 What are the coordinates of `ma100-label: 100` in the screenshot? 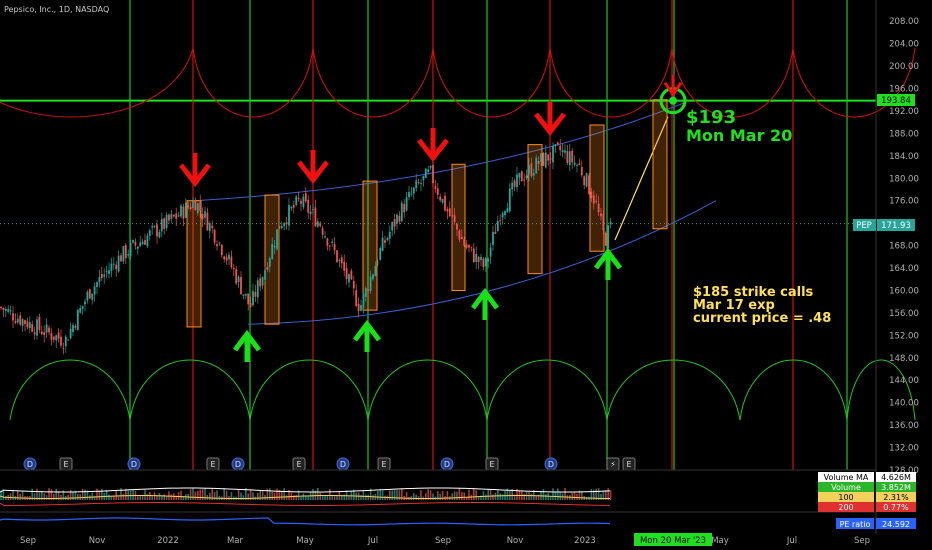 It's located at (845, 497).